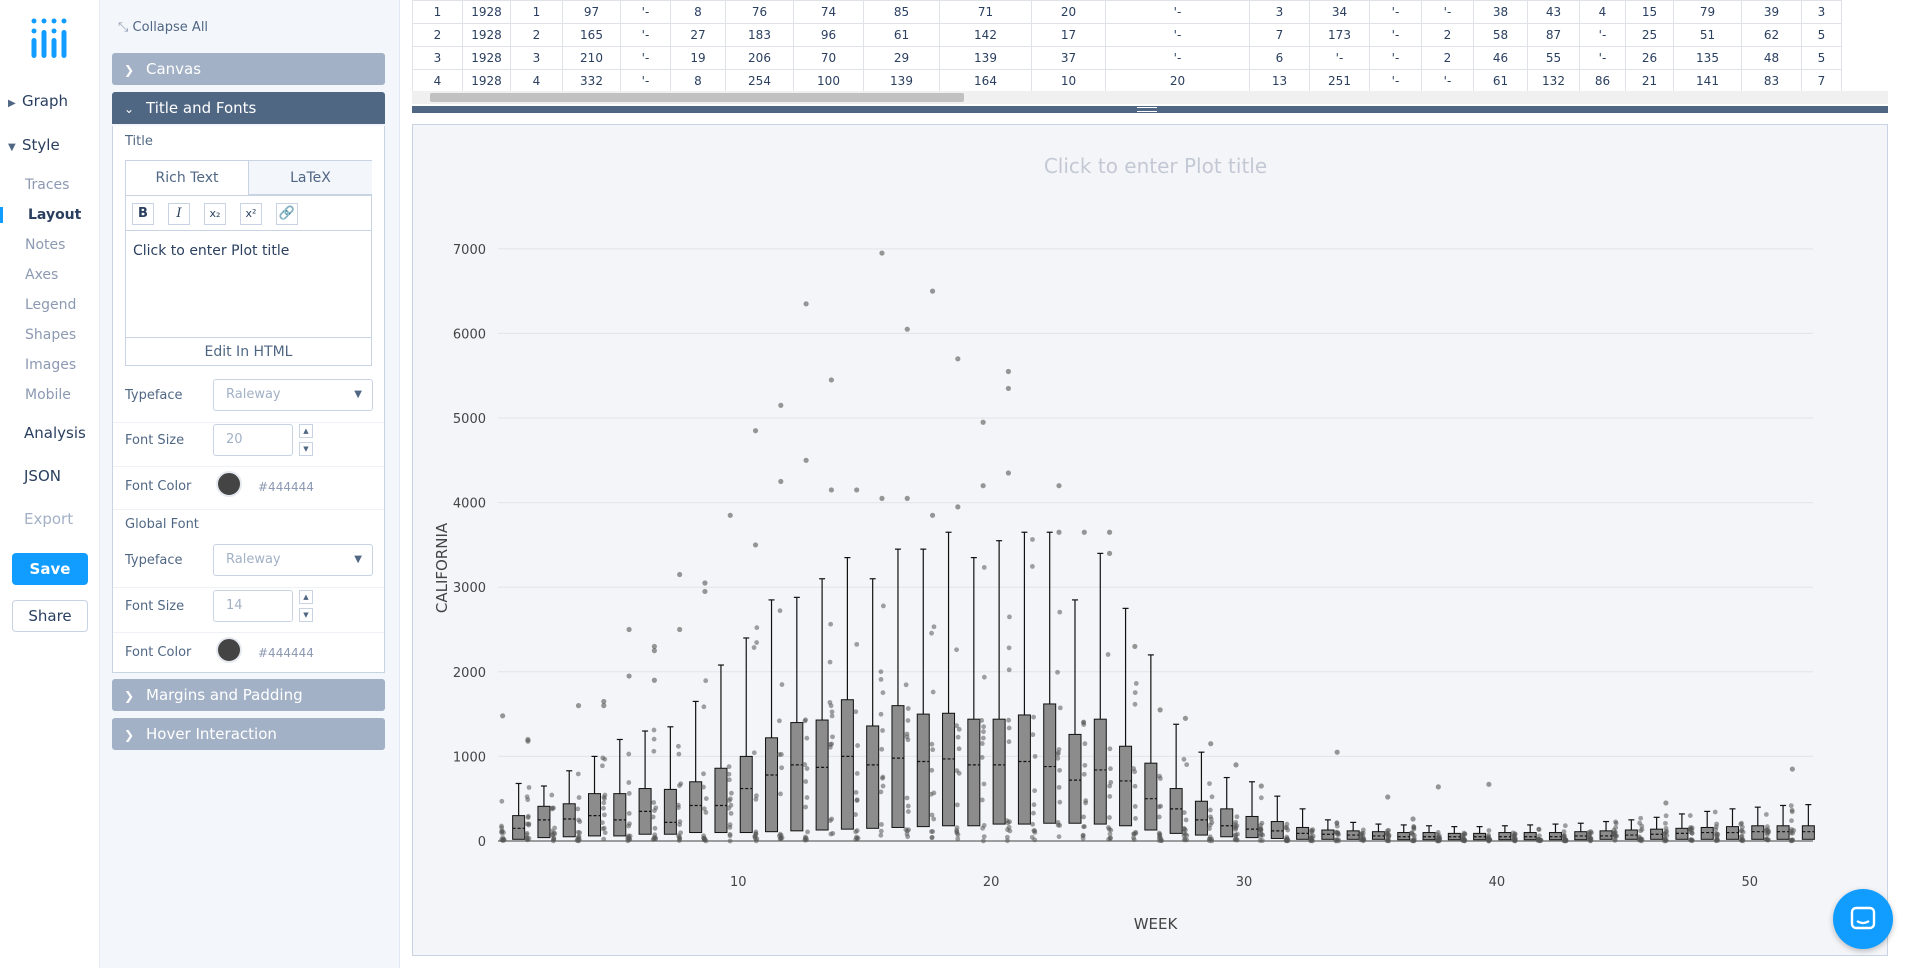  I want to click on grid-cell: 165, so click(591, 35).